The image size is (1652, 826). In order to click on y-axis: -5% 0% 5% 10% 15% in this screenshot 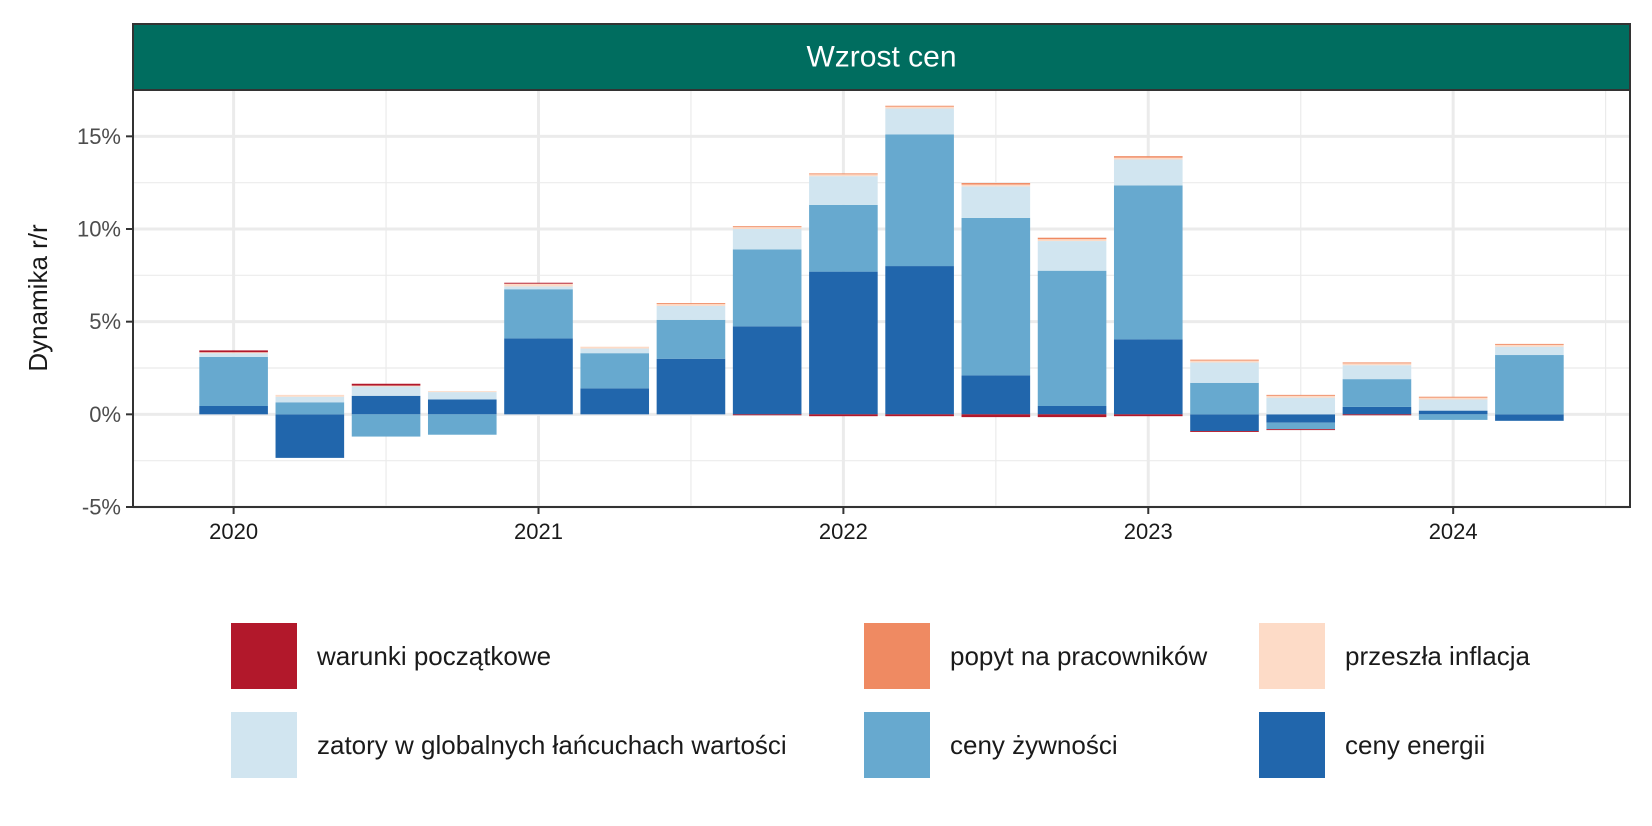, I will do `click(105, 322)`.